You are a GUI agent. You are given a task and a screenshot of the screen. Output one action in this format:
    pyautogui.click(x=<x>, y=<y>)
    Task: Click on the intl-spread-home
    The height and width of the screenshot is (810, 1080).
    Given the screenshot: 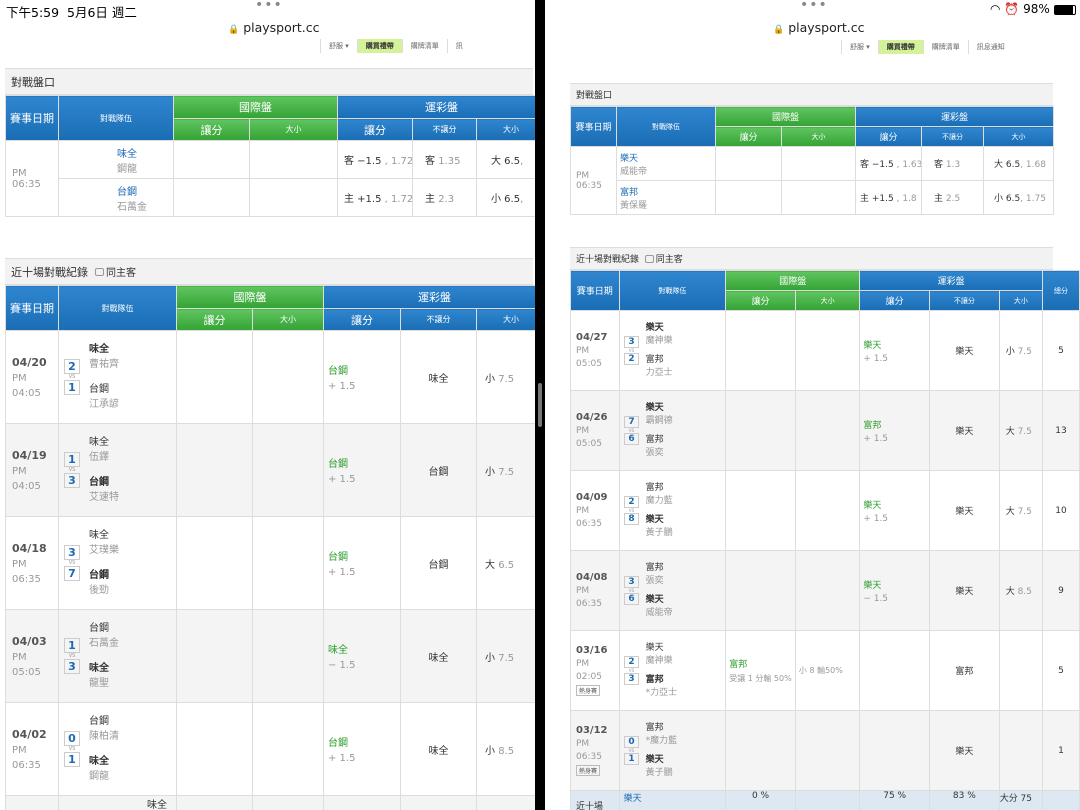 What is the action you would take?
    pyautogui.click(x=748, y=197)
    